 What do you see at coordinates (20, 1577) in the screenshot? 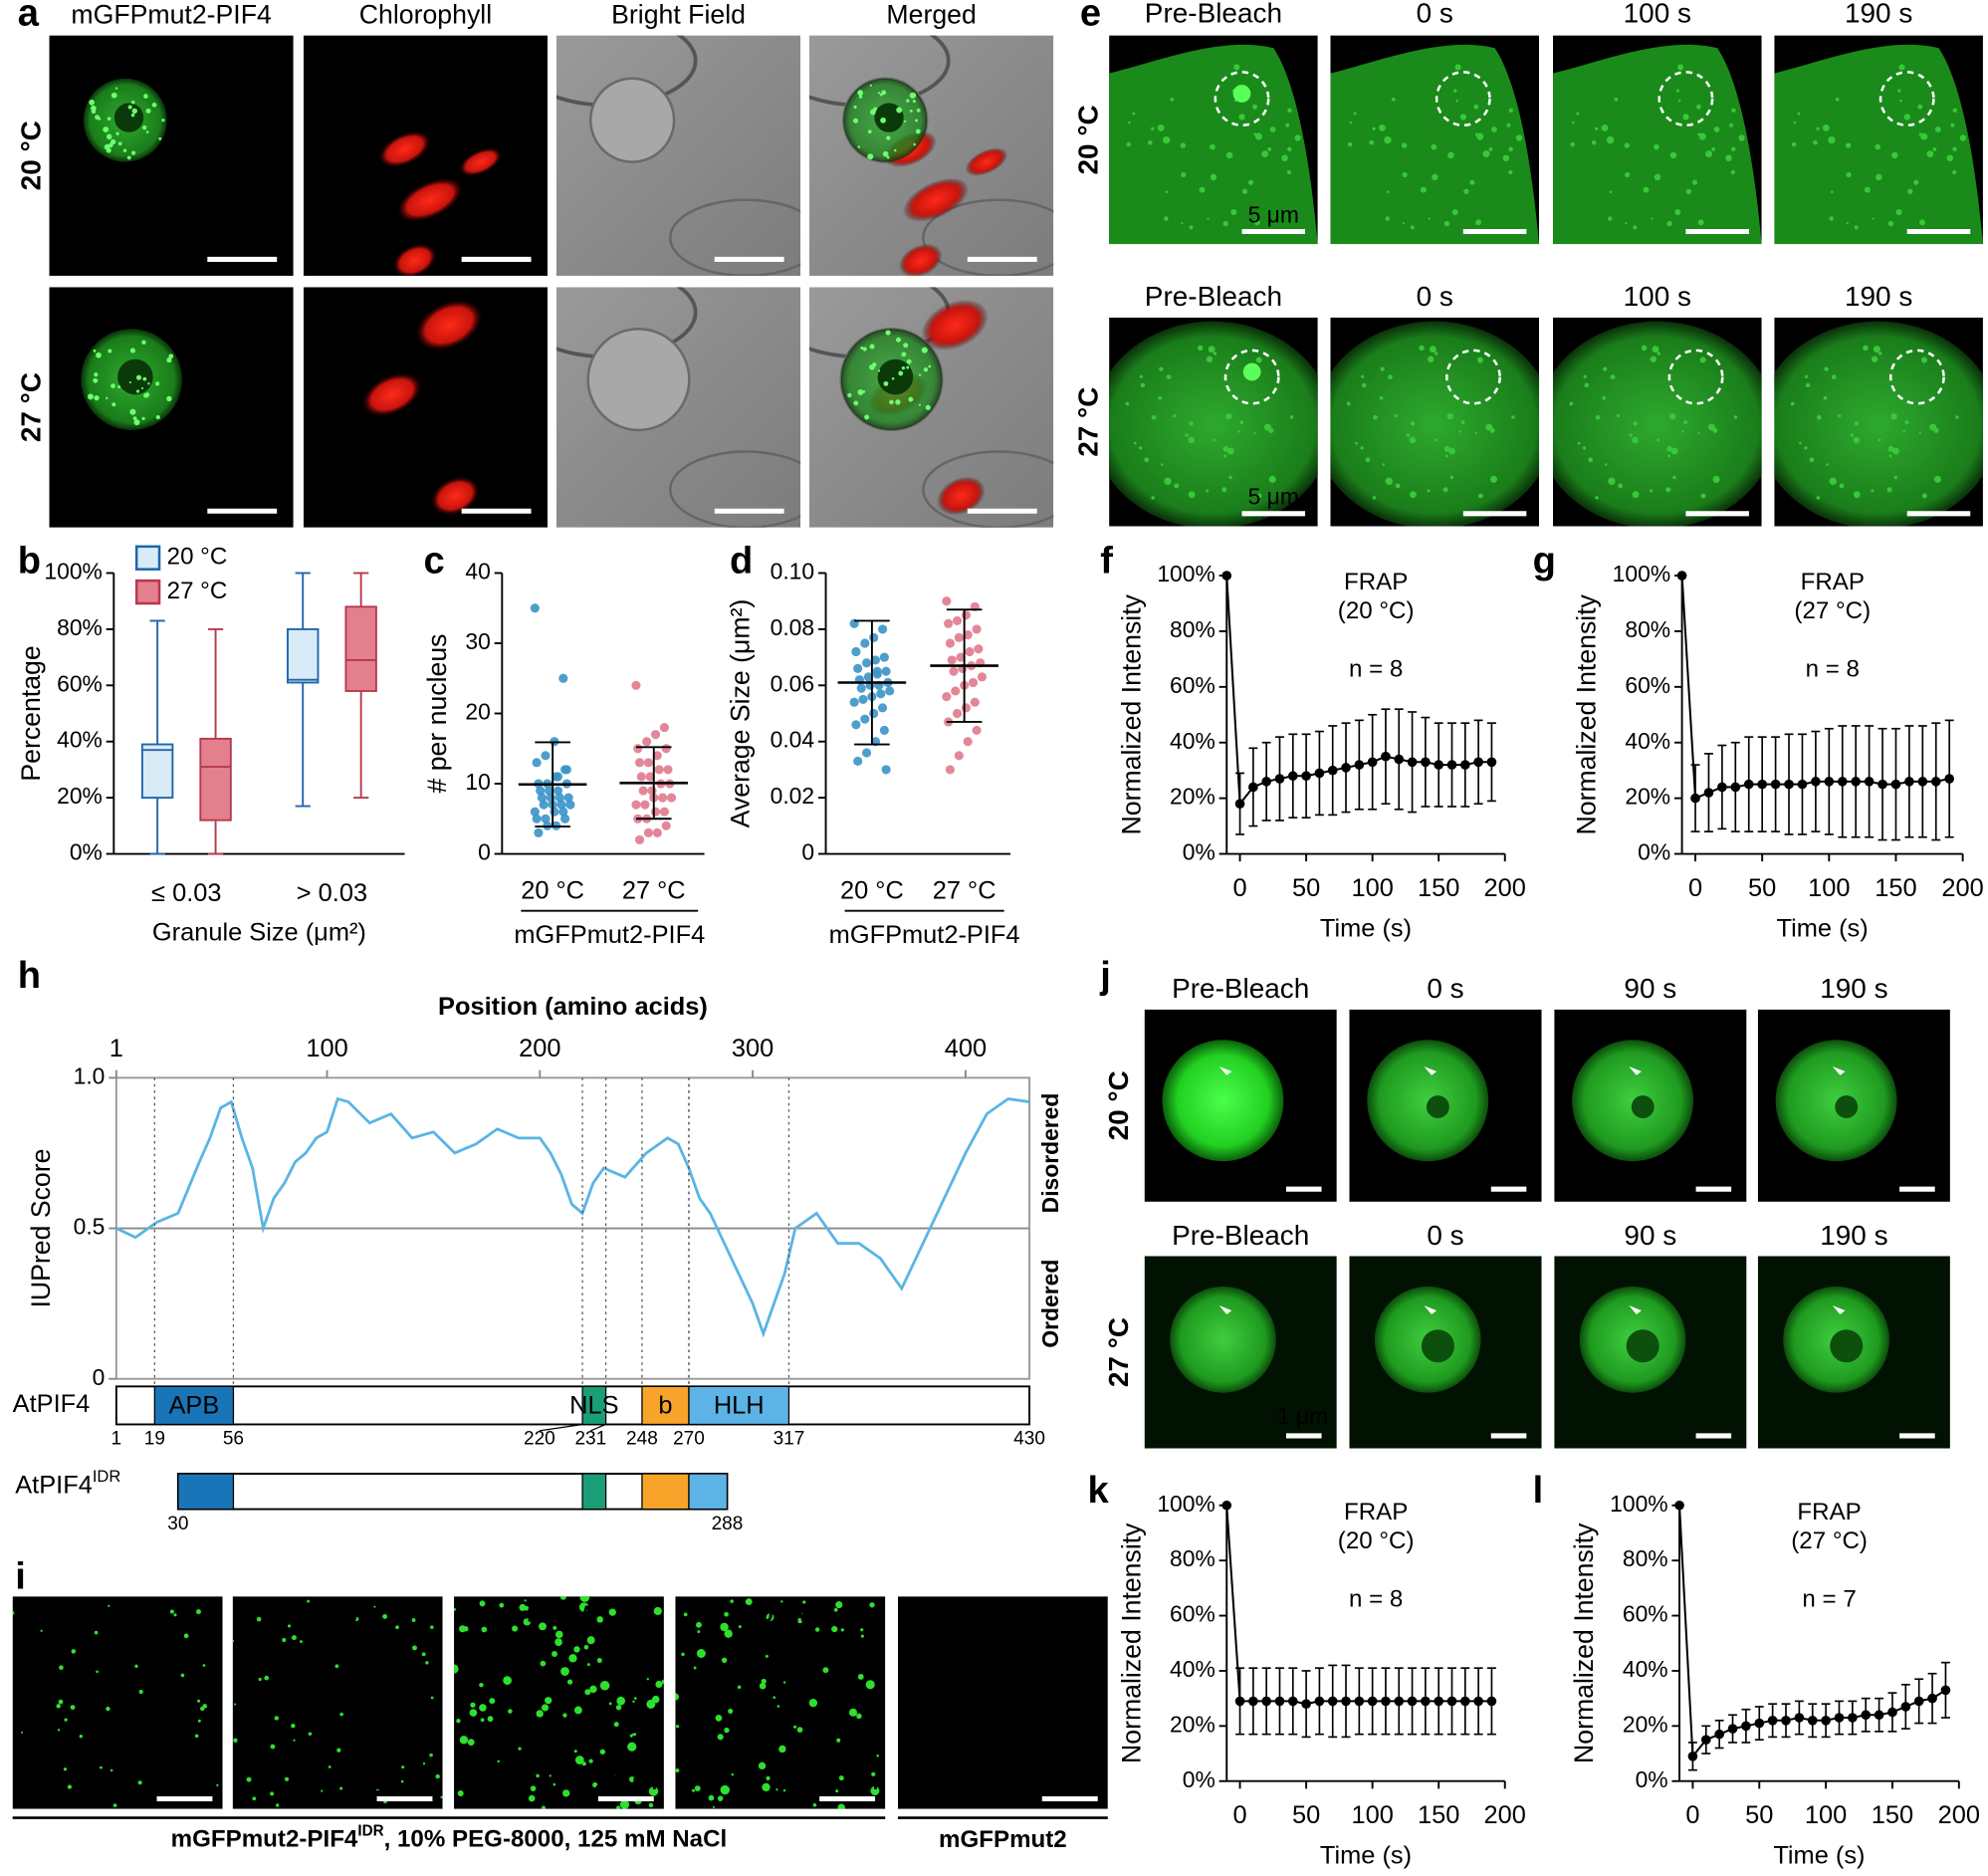
I see `panel-letter: i` at bounding box center [20, 1577].